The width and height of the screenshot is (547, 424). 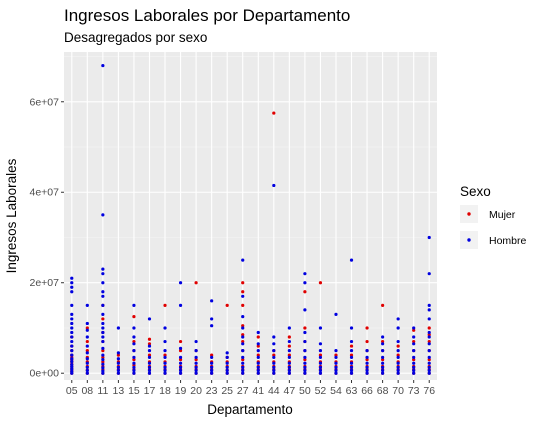 What do you see at coordinates (321, 391) in the screenshot?
I see `x-tick-label: 52` at bounding box center [321, 391].